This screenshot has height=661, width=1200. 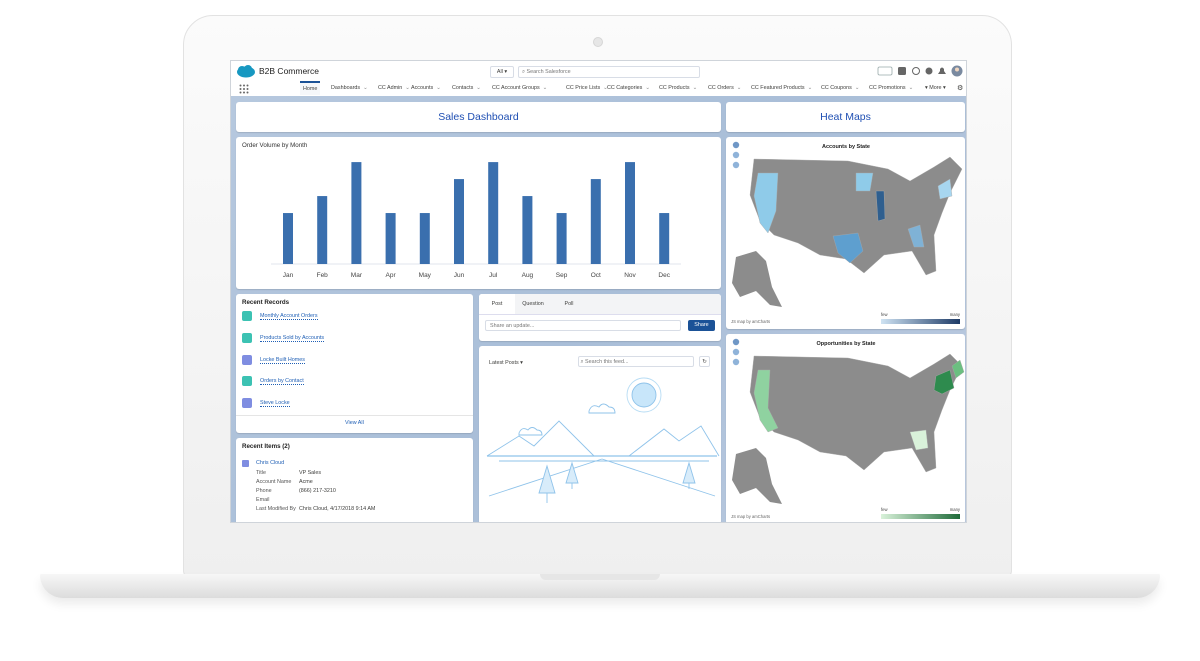 What do you see at coordinates (846, 344) in the screenshot?
I see `map-title: Opportunities by State` at bounding box center [846, 344].